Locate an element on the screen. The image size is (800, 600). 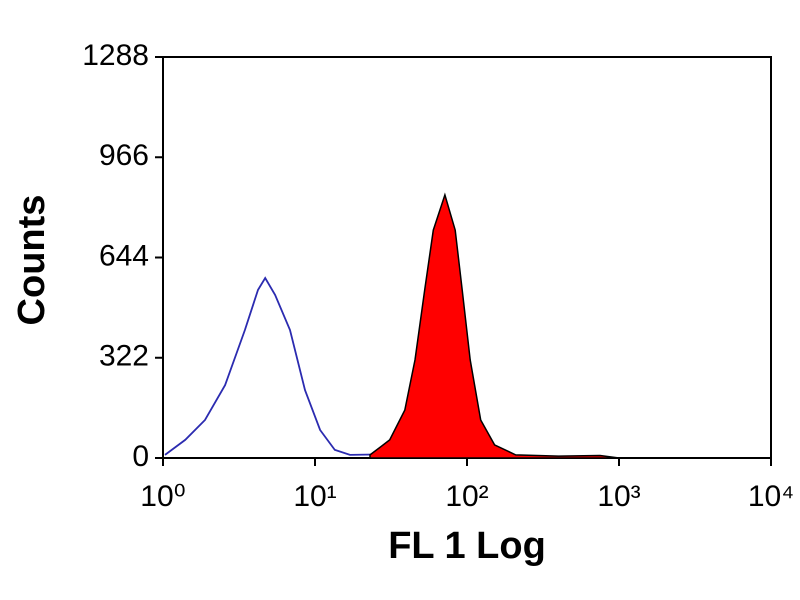
x-tick-label: 10⁴ is located at coordinates (771, 496).